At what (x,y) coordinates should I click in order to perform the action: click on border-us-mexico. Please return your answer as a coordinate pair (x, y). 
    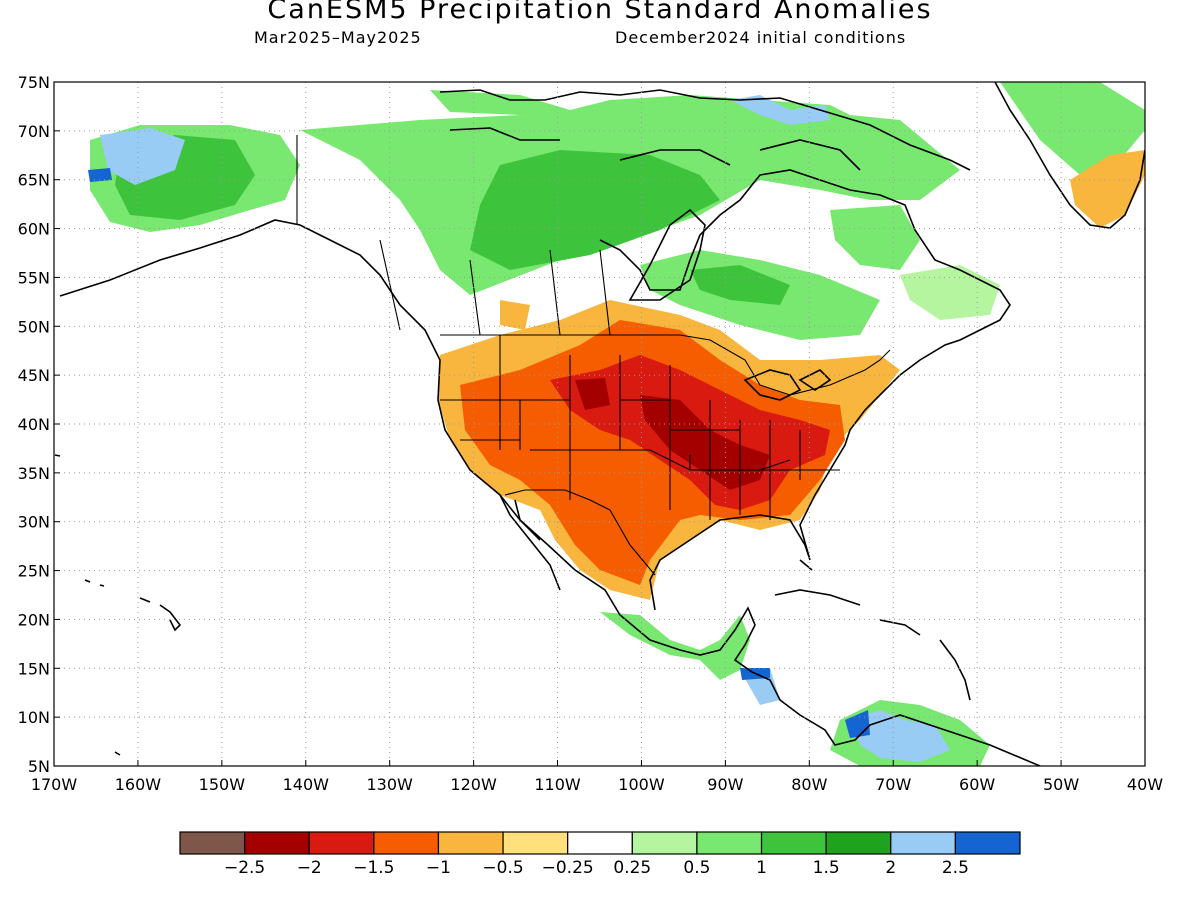
    Looking at the image, I should click on (580, 532).